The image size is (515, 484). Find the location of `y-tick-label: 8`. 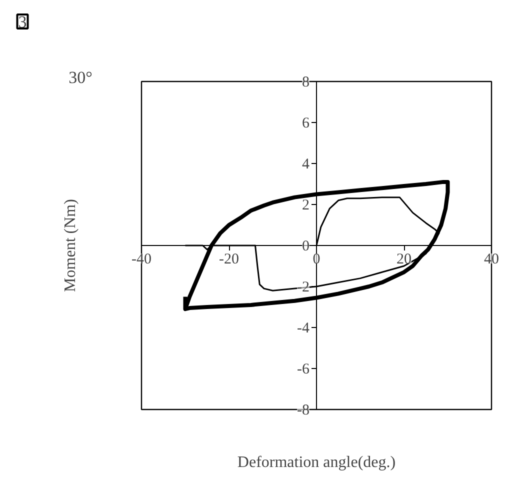

y-tick-label: 8 is located at coordinates (306, 82).